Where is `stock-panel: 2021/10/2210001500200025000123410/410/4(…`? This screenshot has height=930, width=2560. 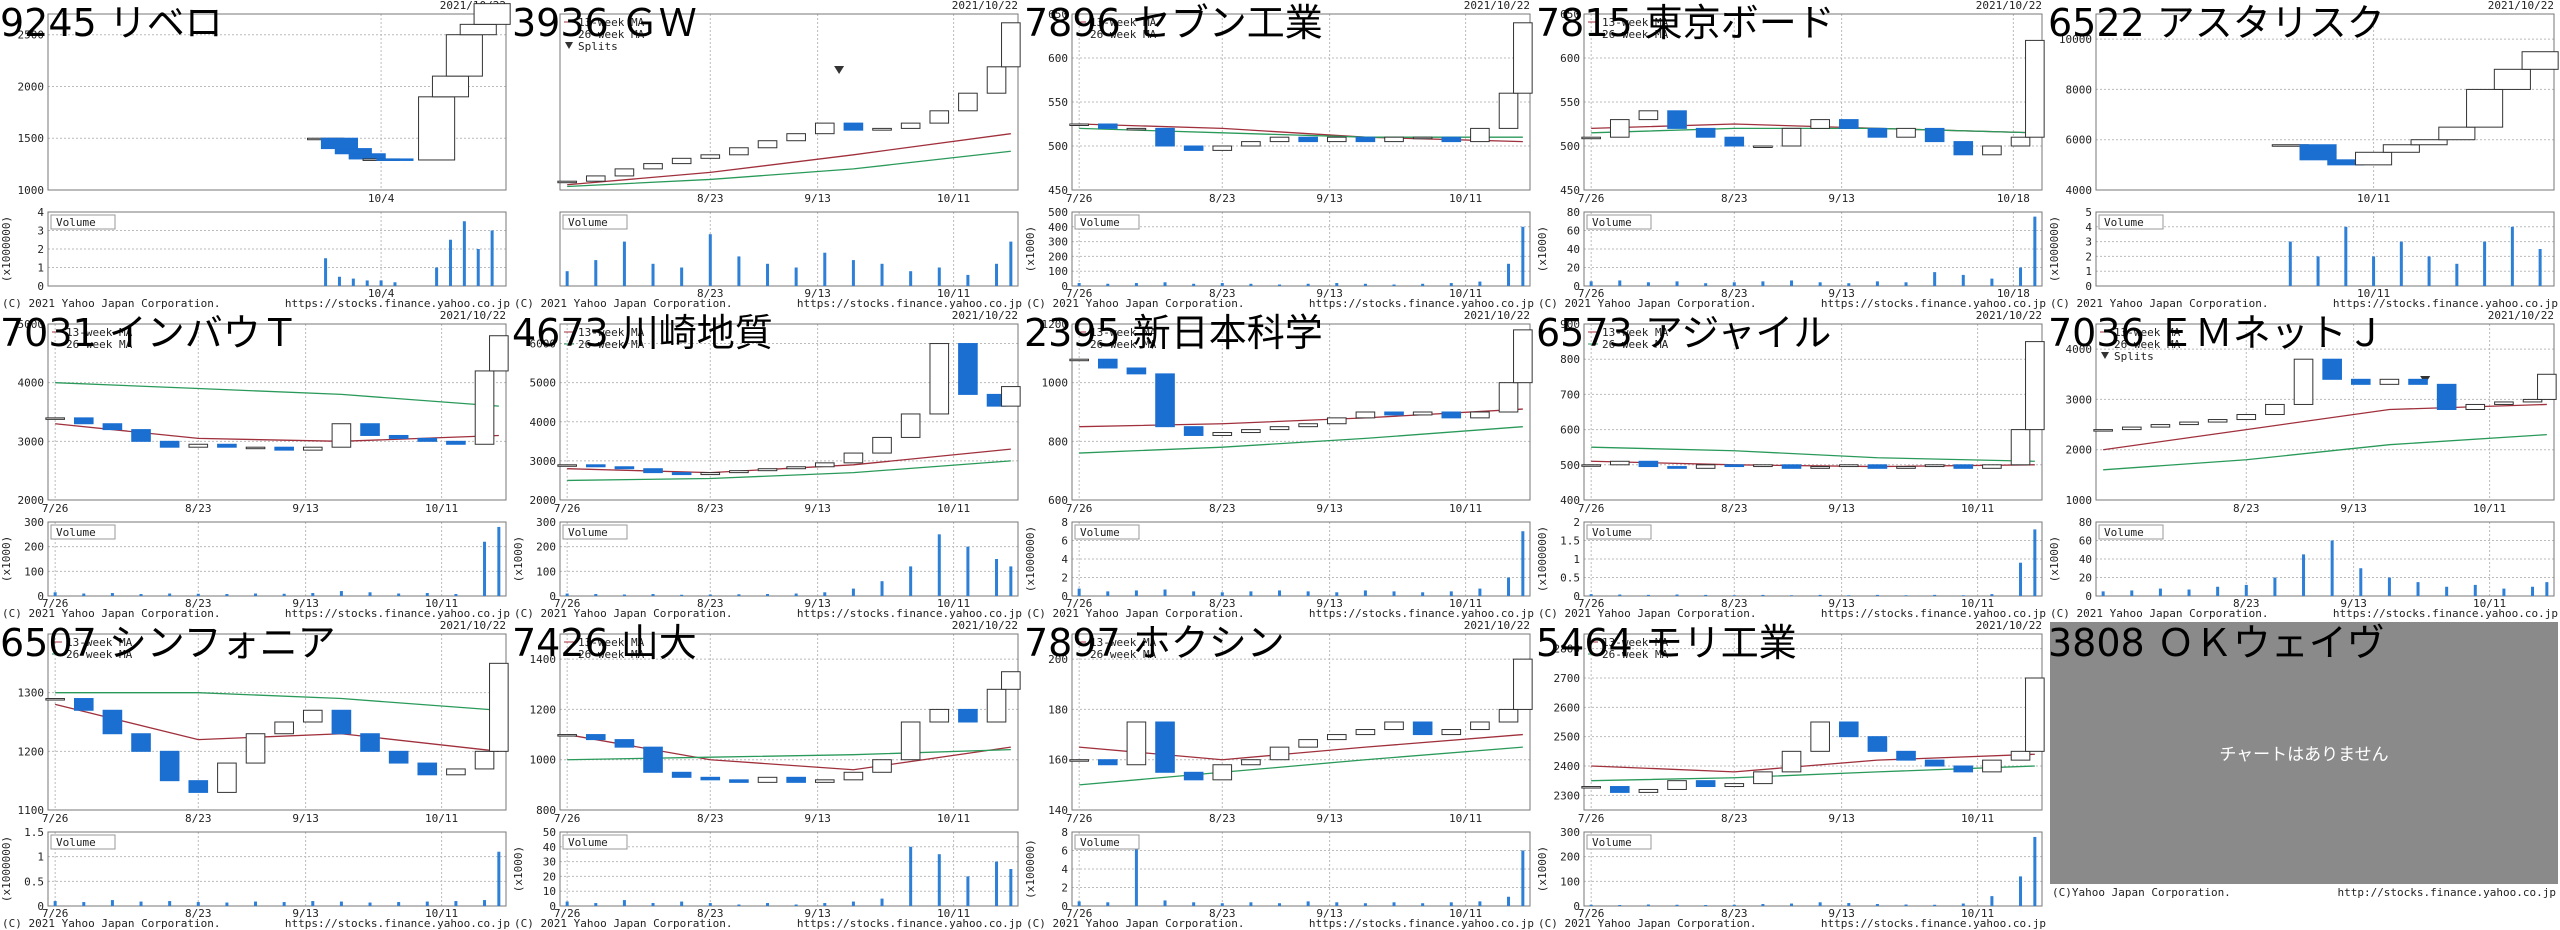 stock-panel: 2021/10/2210001500200025000123410/410/4(… is located at coordinates (255, 155).